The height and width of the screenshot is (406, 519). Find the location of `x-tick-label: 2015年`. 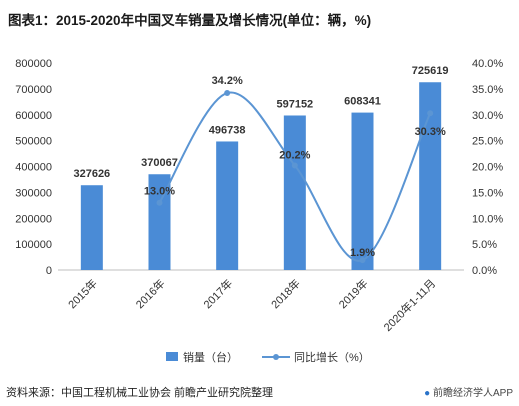

x-tick-label: 2015年 is located at coordinates (82, 293).